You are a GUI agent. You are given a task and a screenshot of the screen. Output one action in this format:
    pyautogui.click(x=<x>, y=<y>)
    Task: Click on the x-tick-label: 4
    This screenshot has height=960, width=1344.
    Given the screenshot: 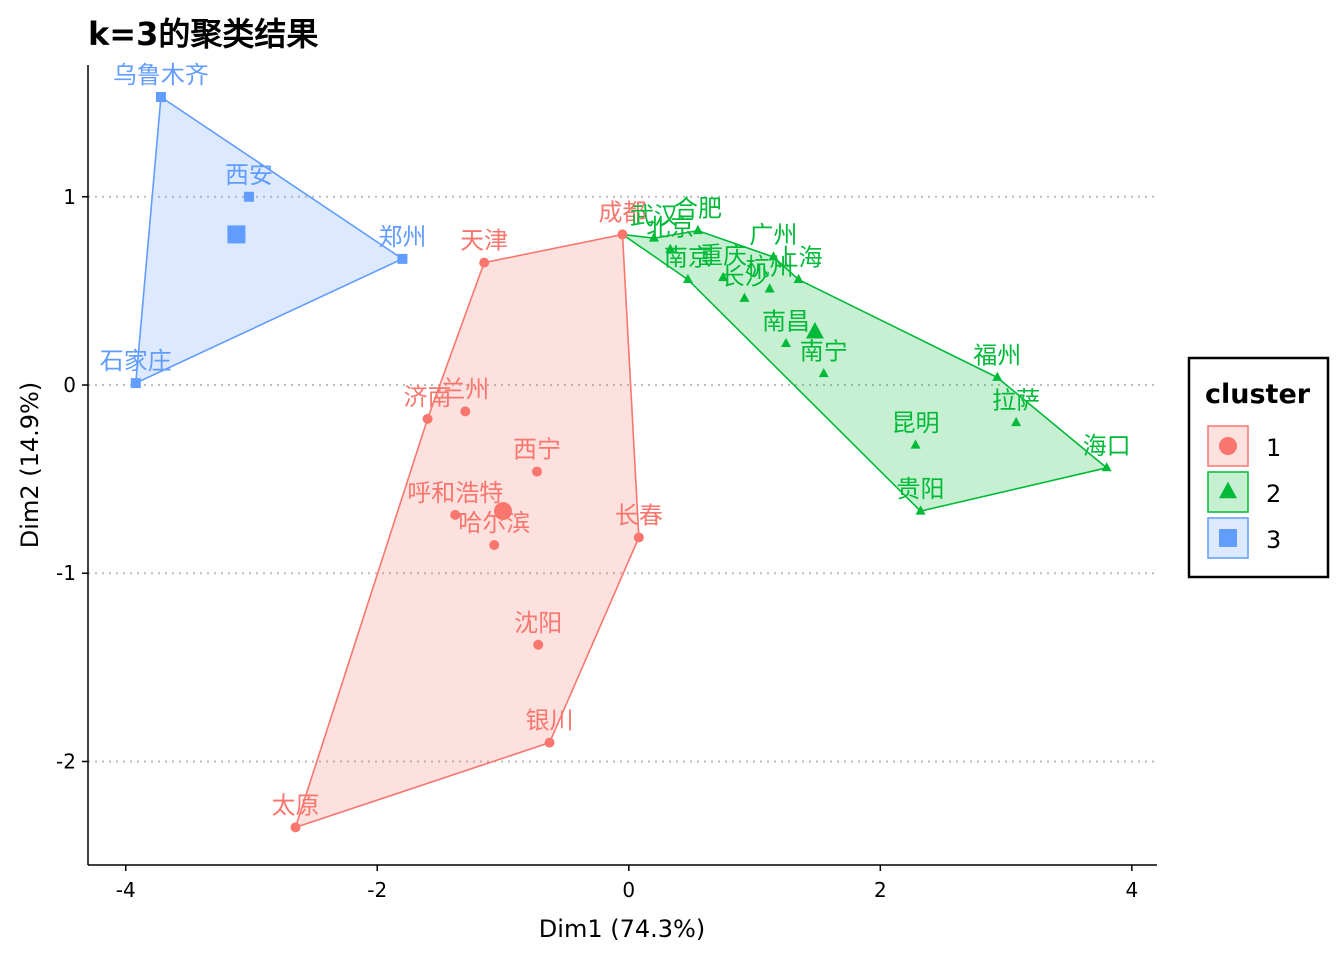 What is the action you would take?
    pyautogui.click(x=1131, y=890)
    